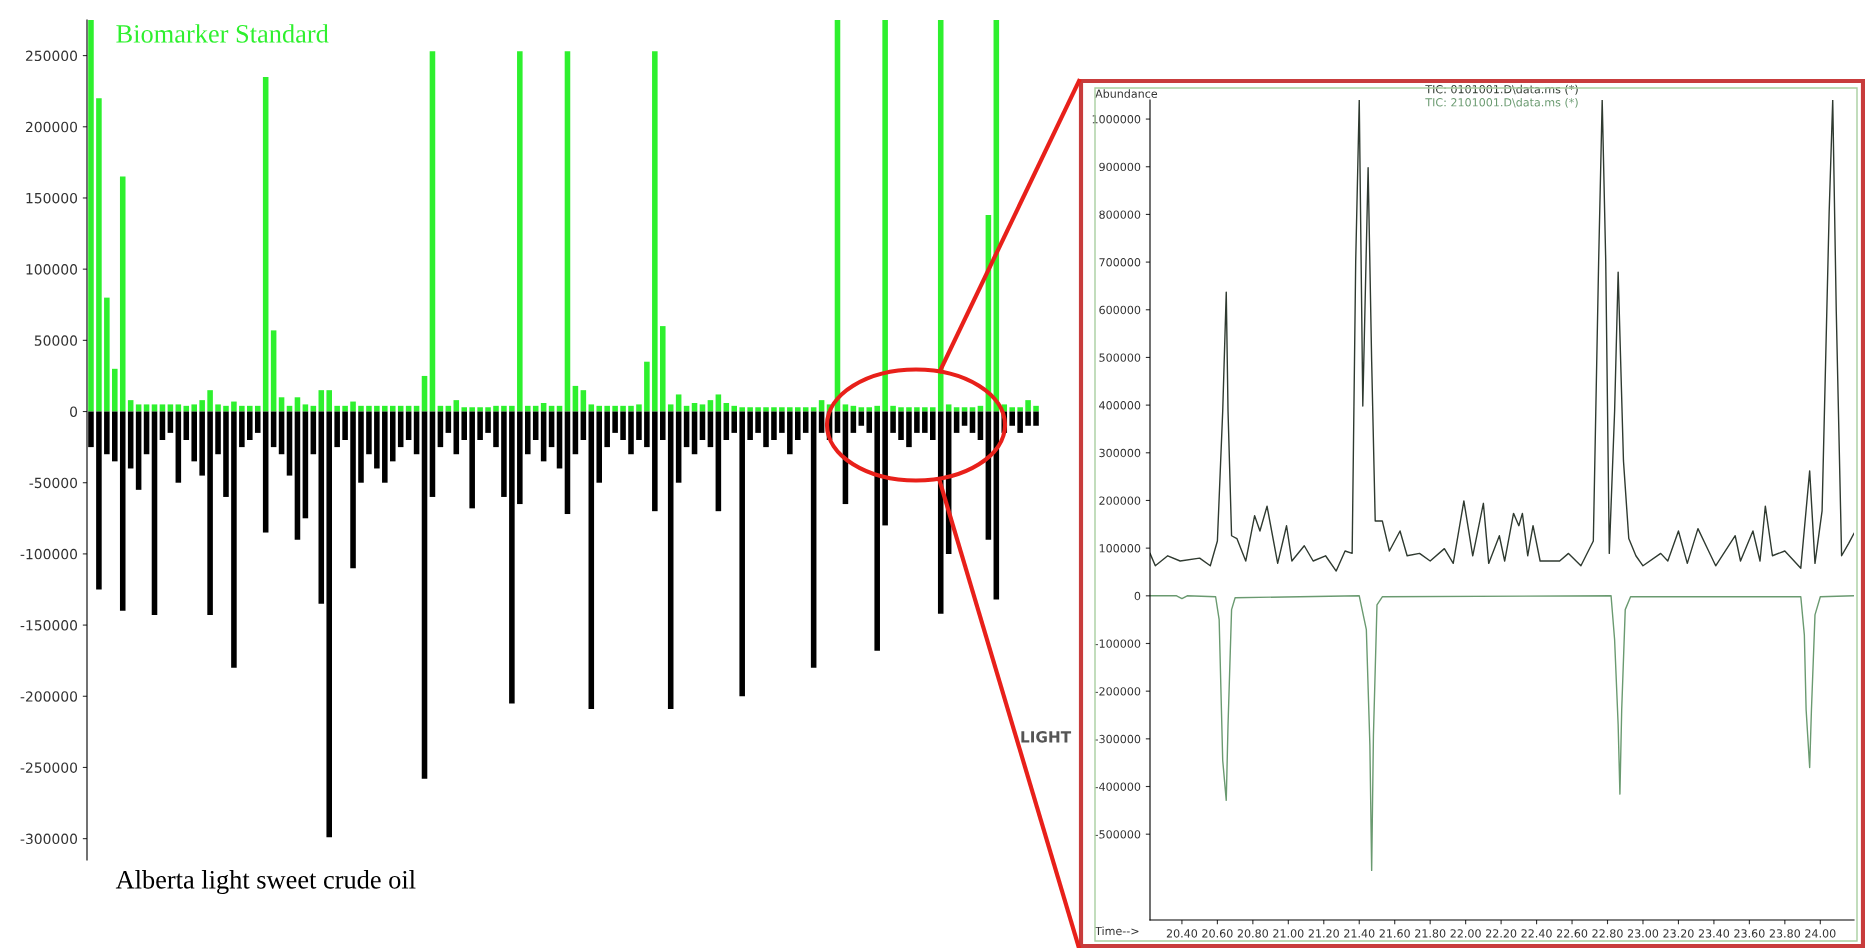 The width and height of the screenshot is (1865, 948). Describe the element at coordinates (1359, 933) in the screenshot. I see `x-tick-label: 21.40` at that location.